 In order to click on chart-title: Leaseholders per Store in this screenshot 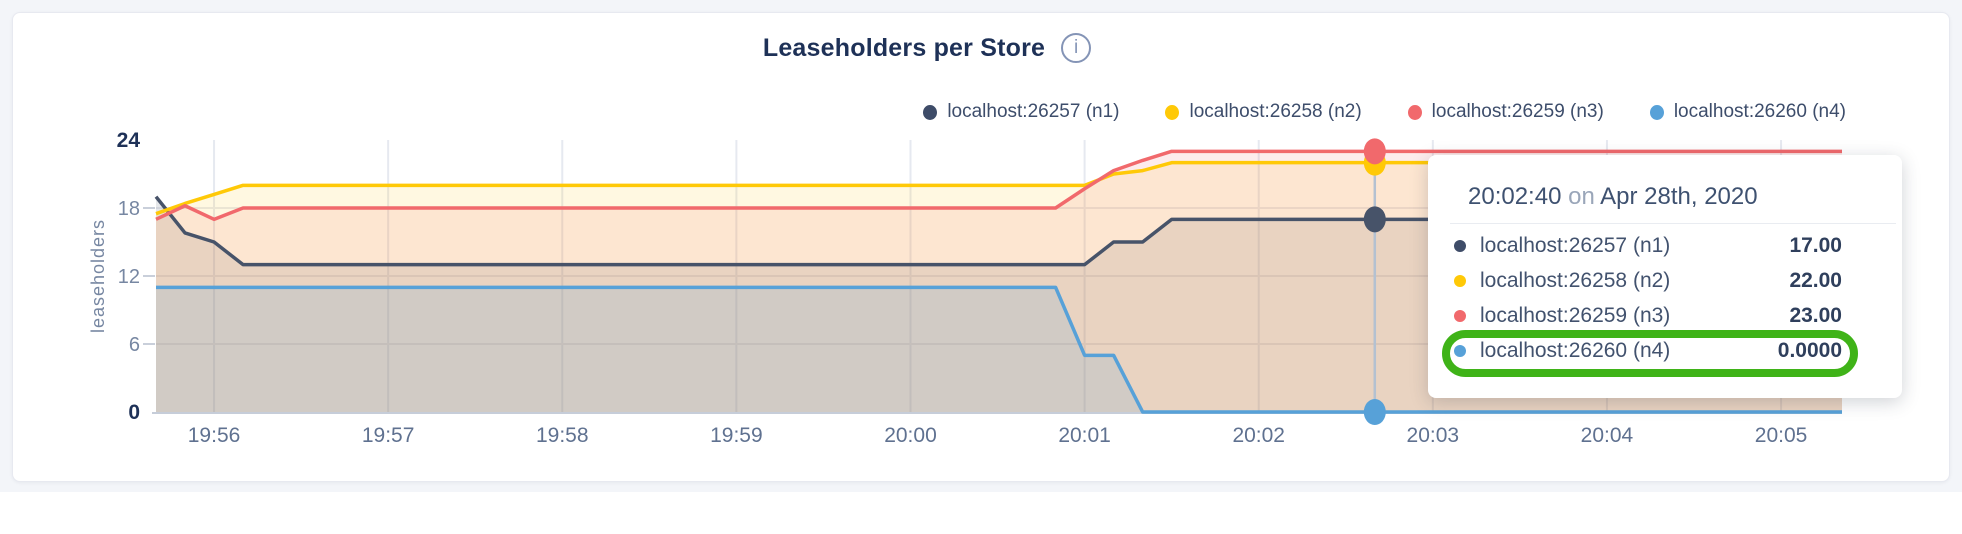, I will do `click(904, 47)`.